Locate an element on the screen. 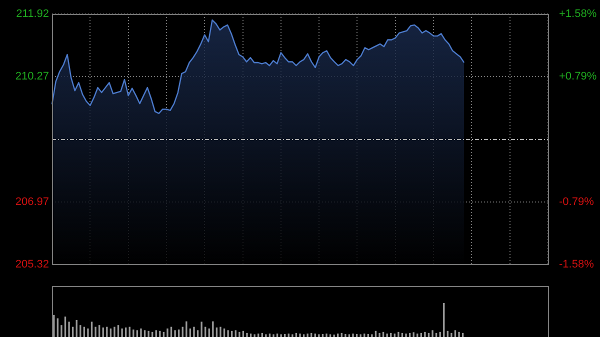 The width and height of the screenshot is (600, 337). y2-tick-label: +0.79% is located at coordinates (578, 76).